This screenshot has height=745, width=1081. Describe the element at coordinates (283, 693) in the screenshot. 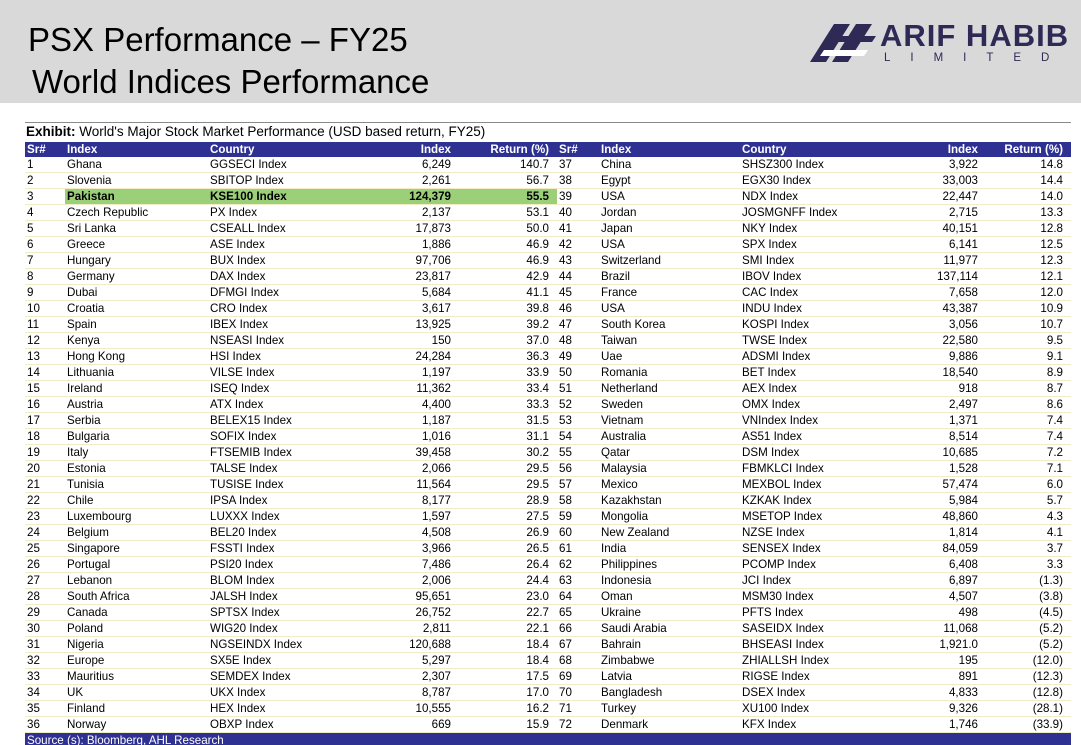

I see `cell-index-name: UKX Index` at that location.